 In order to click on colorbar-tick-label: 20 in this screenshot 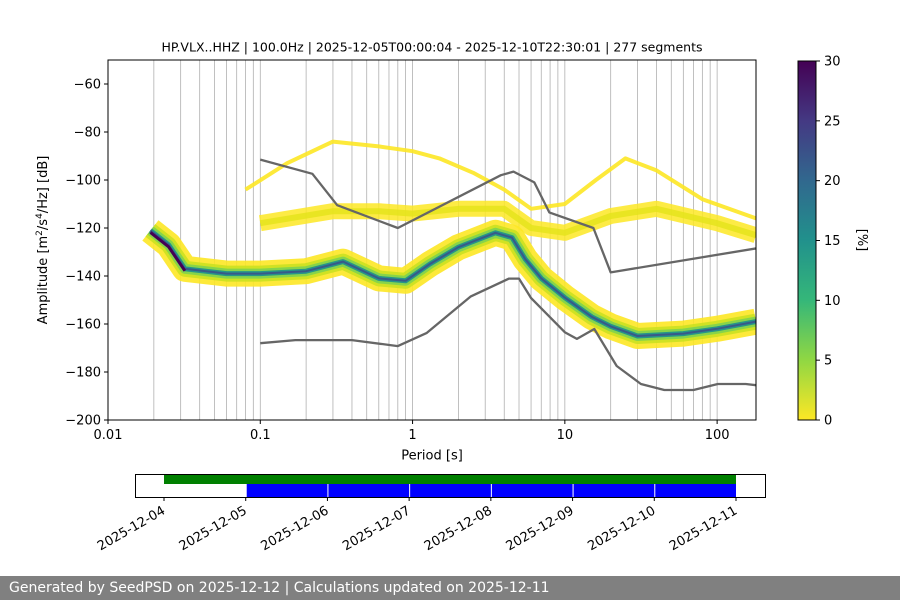, I will do `click(832, 181)`.